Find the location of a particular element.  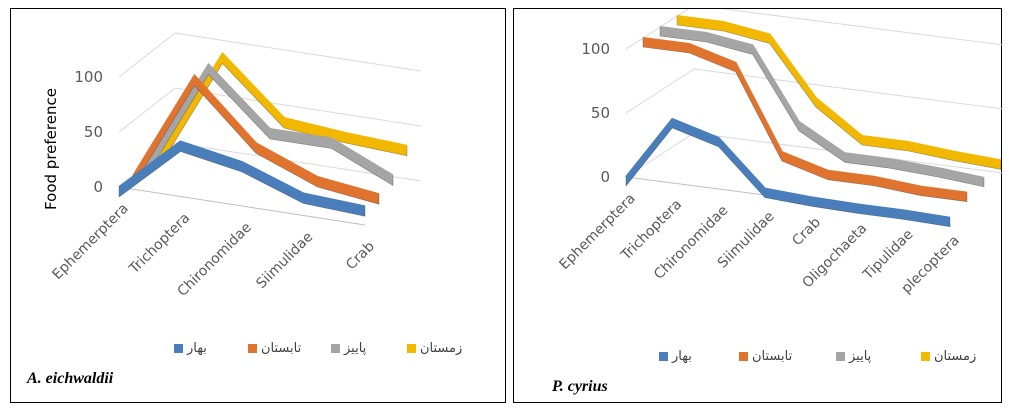

series-ribbon-summer is located at coordinates (805, 119).